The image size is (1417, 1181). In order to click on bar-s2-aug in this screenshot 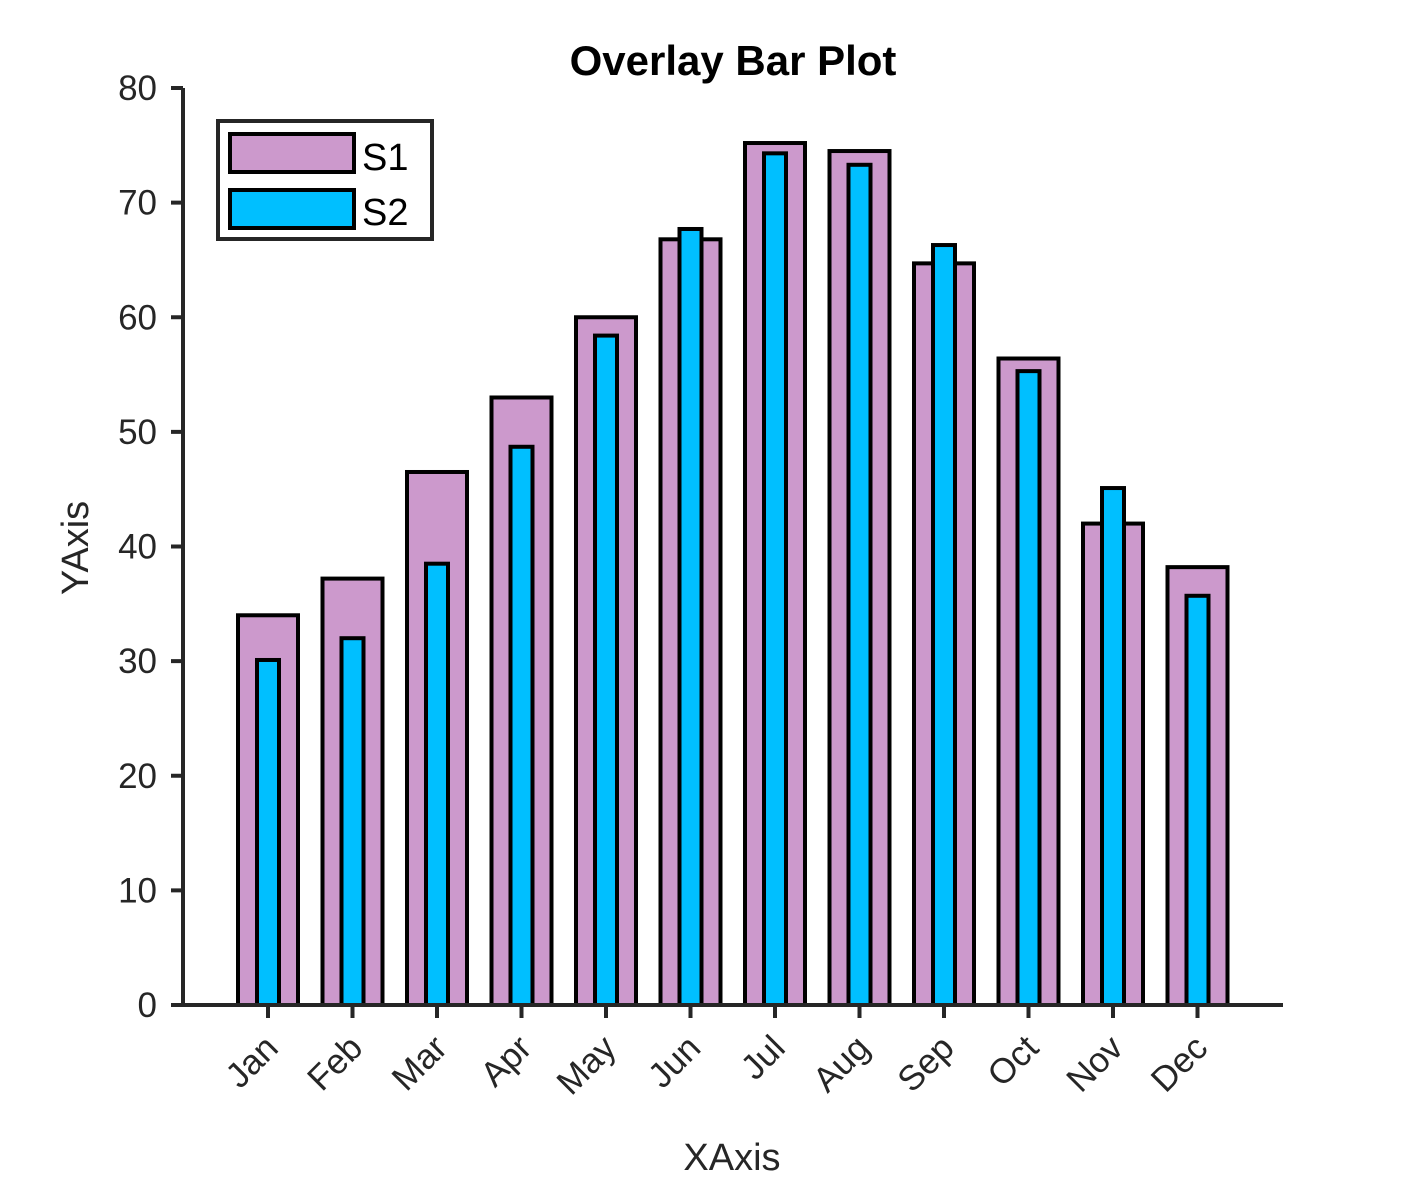, I will do `click(859, 584)`.